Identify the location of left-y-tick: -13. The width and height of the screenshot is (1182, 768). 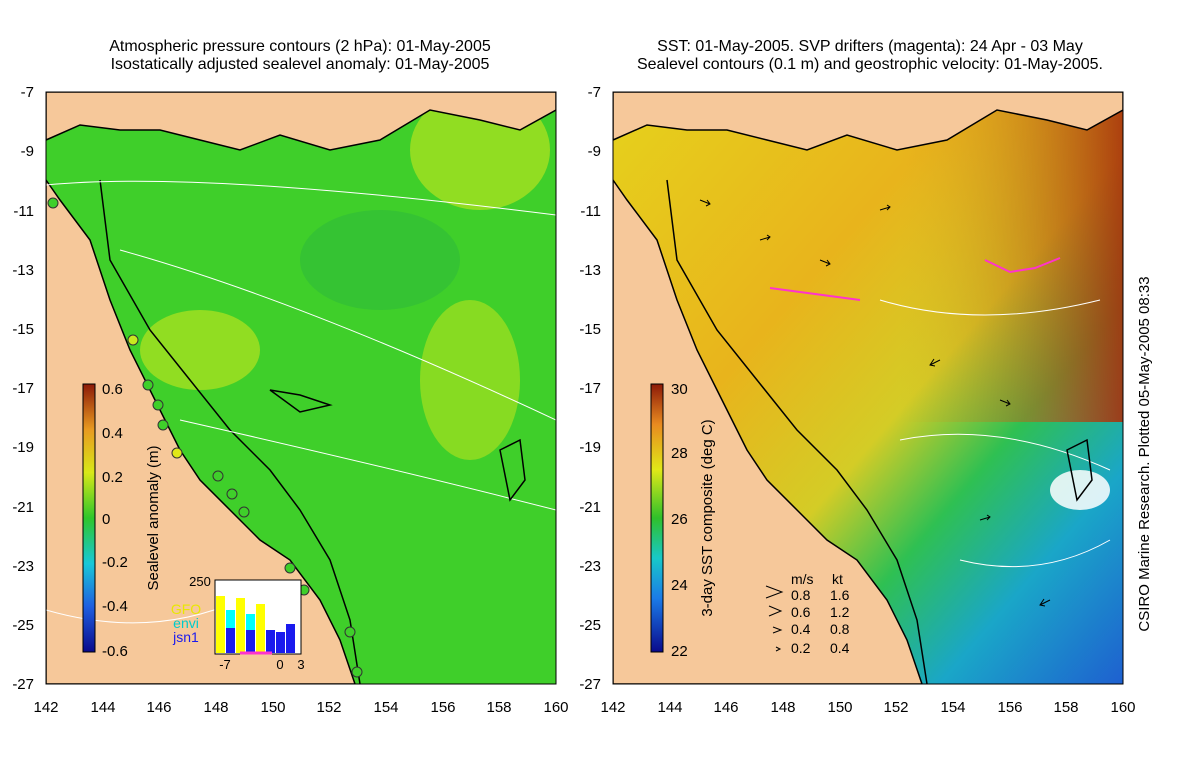
(23, 270).